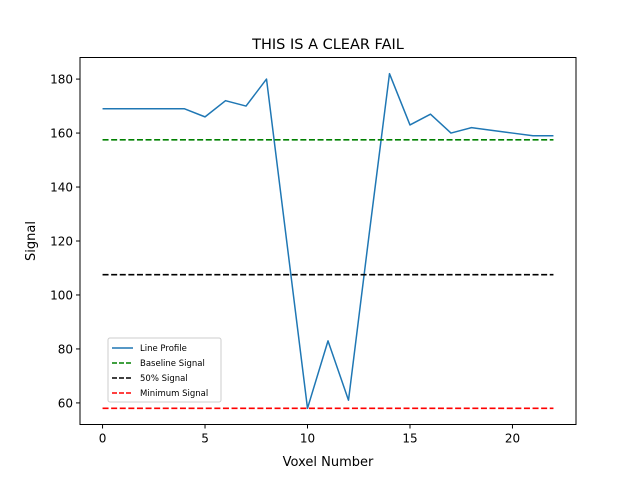 The image size is (640, 478). I want to click on x-axis-ticks: 0 5 10 15 20, so click(309, 435).